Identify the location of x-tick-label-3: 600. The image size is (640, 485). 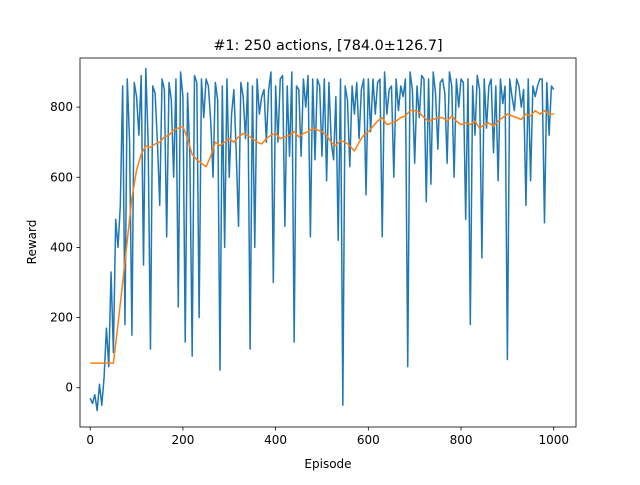
(368, 440).